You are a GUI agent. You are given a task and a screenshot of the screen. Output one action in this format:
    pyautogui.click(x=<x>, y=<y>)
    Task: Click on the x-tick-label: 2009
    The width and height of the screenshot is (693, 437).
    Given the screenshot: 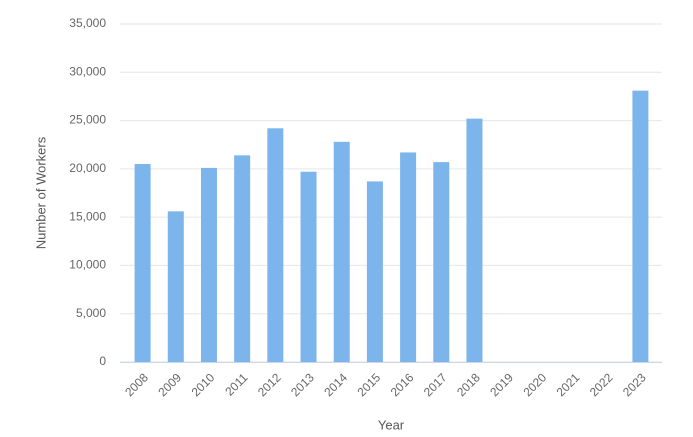 What is the action you would take?
    pyautogui.click(x=169, y=384)
    